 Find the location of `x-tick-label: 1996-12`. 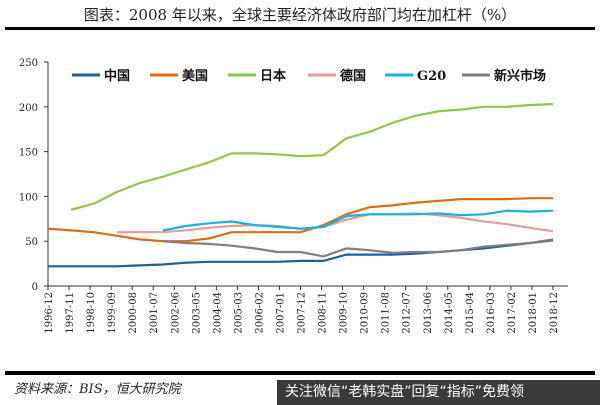

x-tick-label: 1996-12 is located at coordinates (49, 313).